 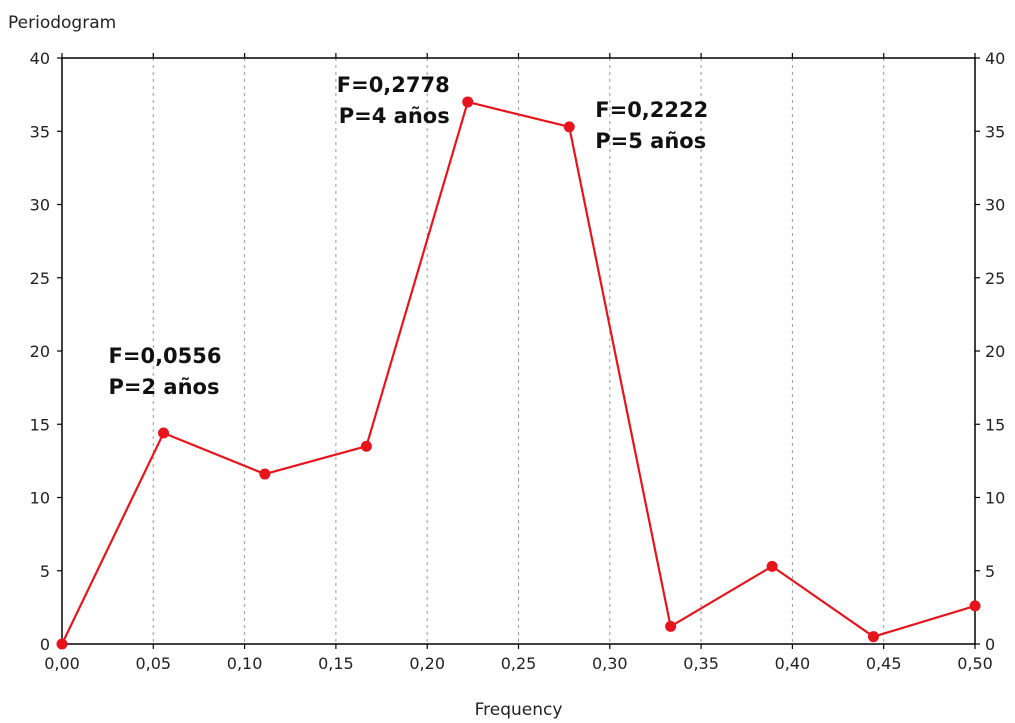 I want to click on x-tick-label: 0,25, so click(x=519, y=663).